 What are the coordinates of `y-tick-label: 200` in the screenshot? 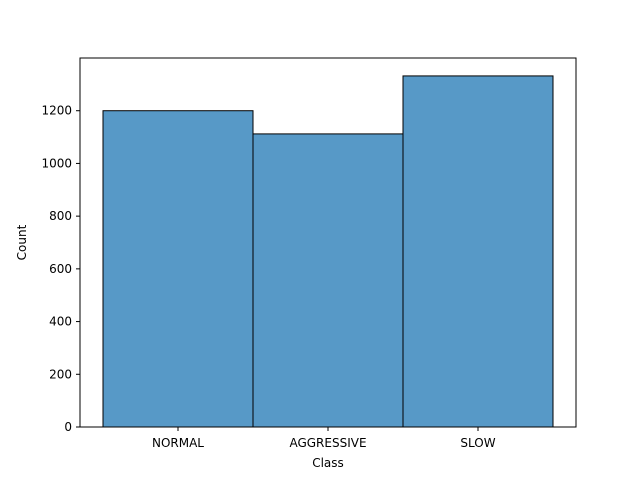 It's located at (60, 374).